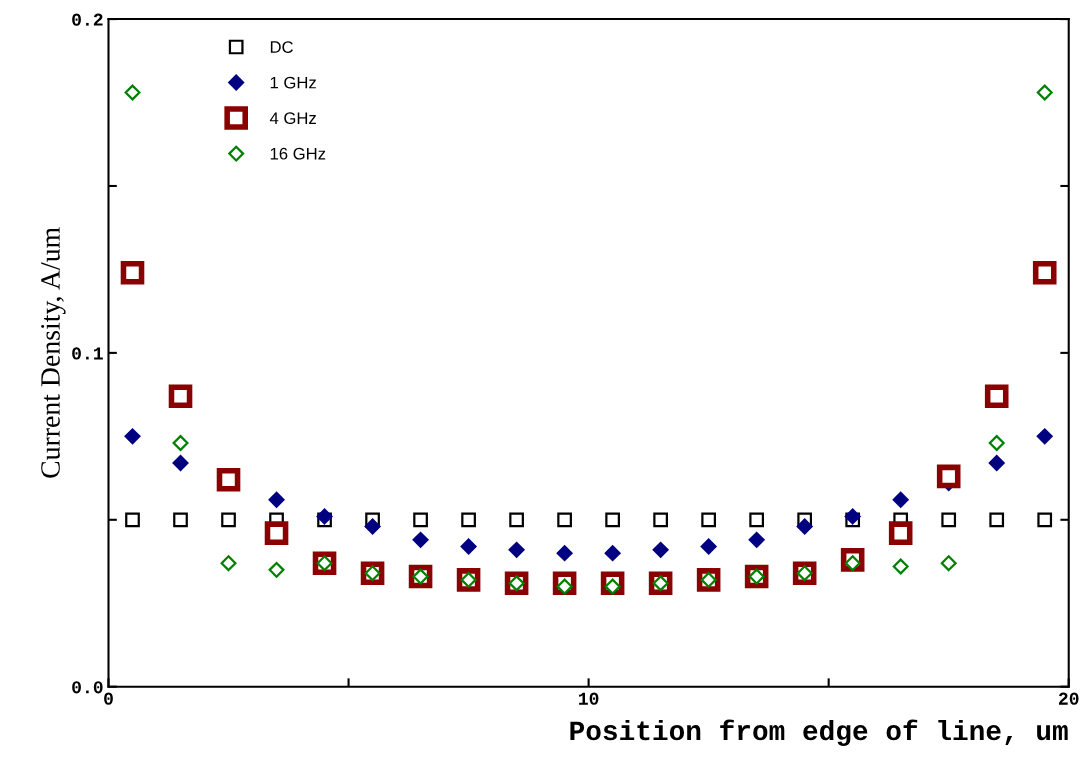  Describe the element at coordinates (588, 698) in the screenshot. I see `x-tick-label: 10` at that location.